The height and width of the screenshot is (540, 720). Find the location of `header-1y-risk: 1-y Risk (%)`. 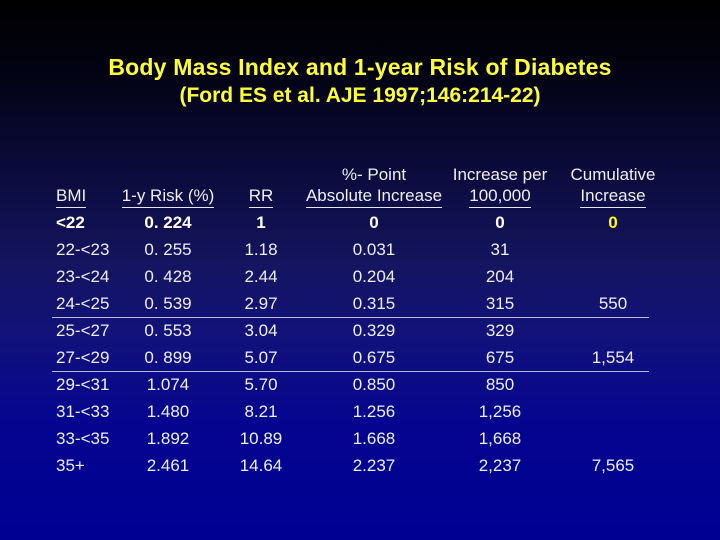

header-1y-risk: 1-y Risk (%) is located at coordinates (168, 184).